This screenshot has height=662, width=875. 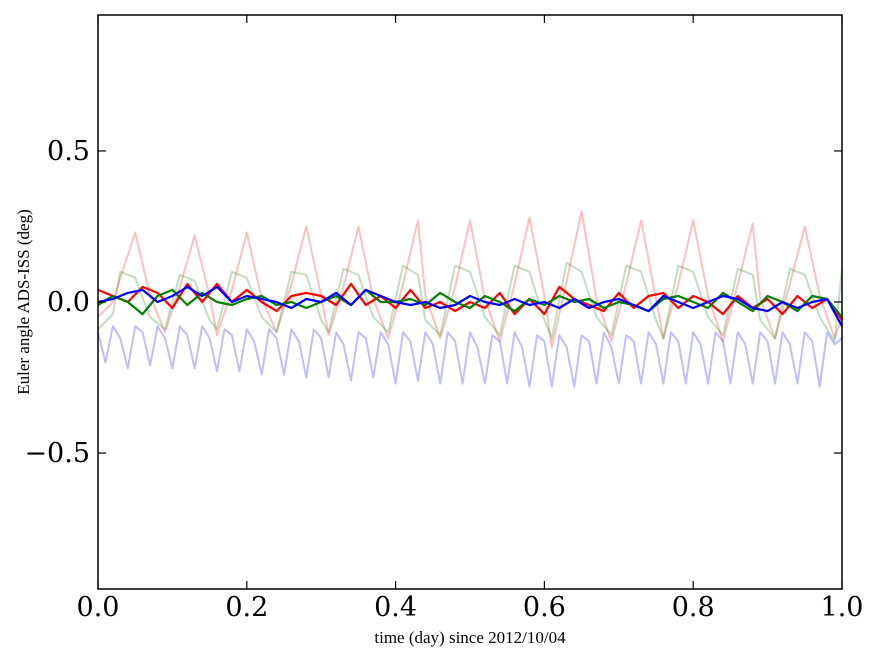 What do you see at coordinates (842, 607) in the screenshot?
I see `x-tick-label: 1.0` at bounding box center [842, 607].